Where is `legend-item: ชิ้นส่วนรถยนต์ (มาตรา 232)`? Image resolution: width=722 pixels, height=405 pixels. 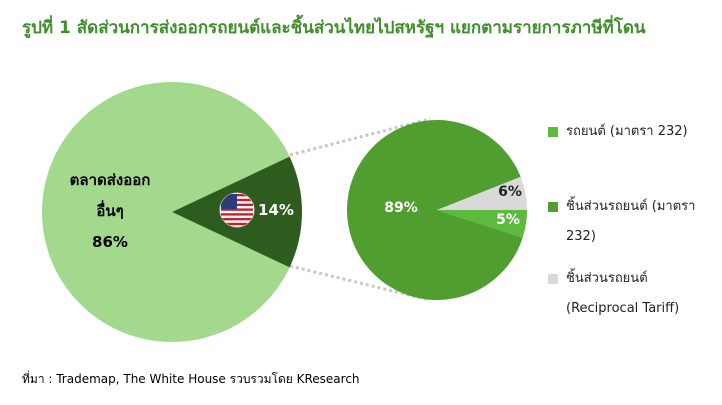
legend-item: ชิ้นส่วนรถยนต์ (มาตรา 232) is located at coordinates (628, 222).